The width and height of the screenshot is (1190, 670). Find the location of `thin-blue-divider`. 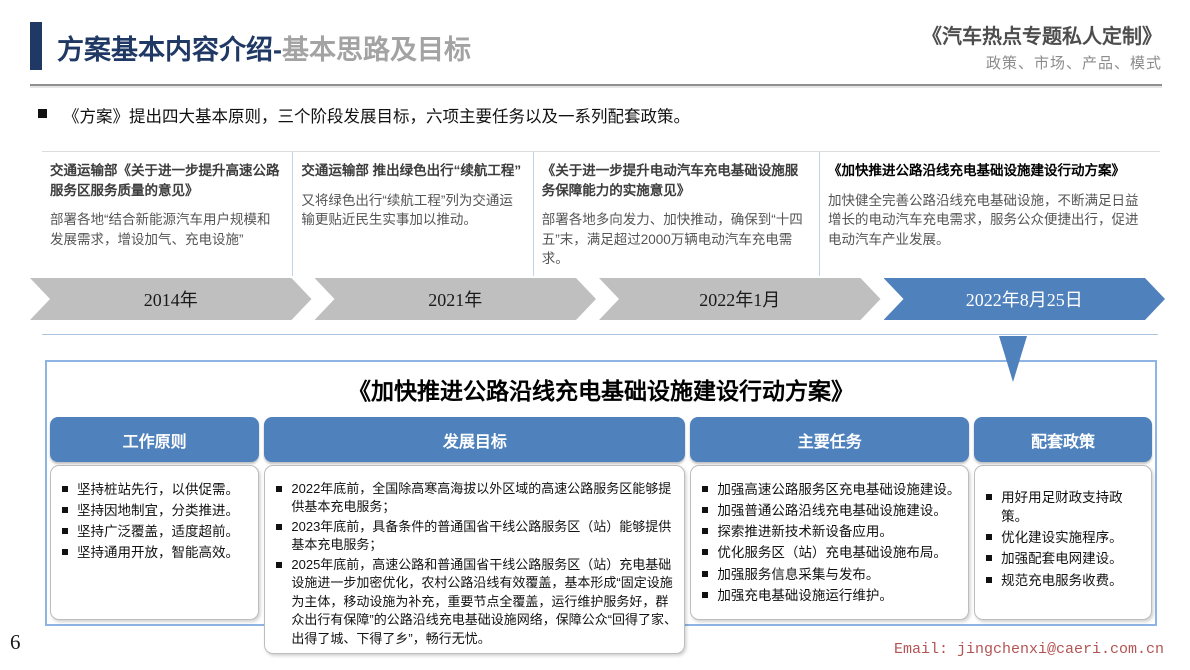

thin-blue-divider is located at coordinates (600, 334).